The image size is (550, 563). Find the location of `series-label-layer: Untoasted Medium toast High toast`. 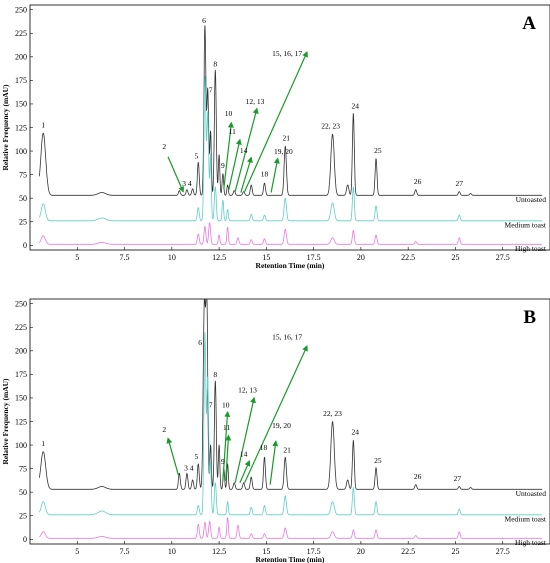

series-label-layer: Untoasted Medium toast High toast is located at coordinates (526, 224).